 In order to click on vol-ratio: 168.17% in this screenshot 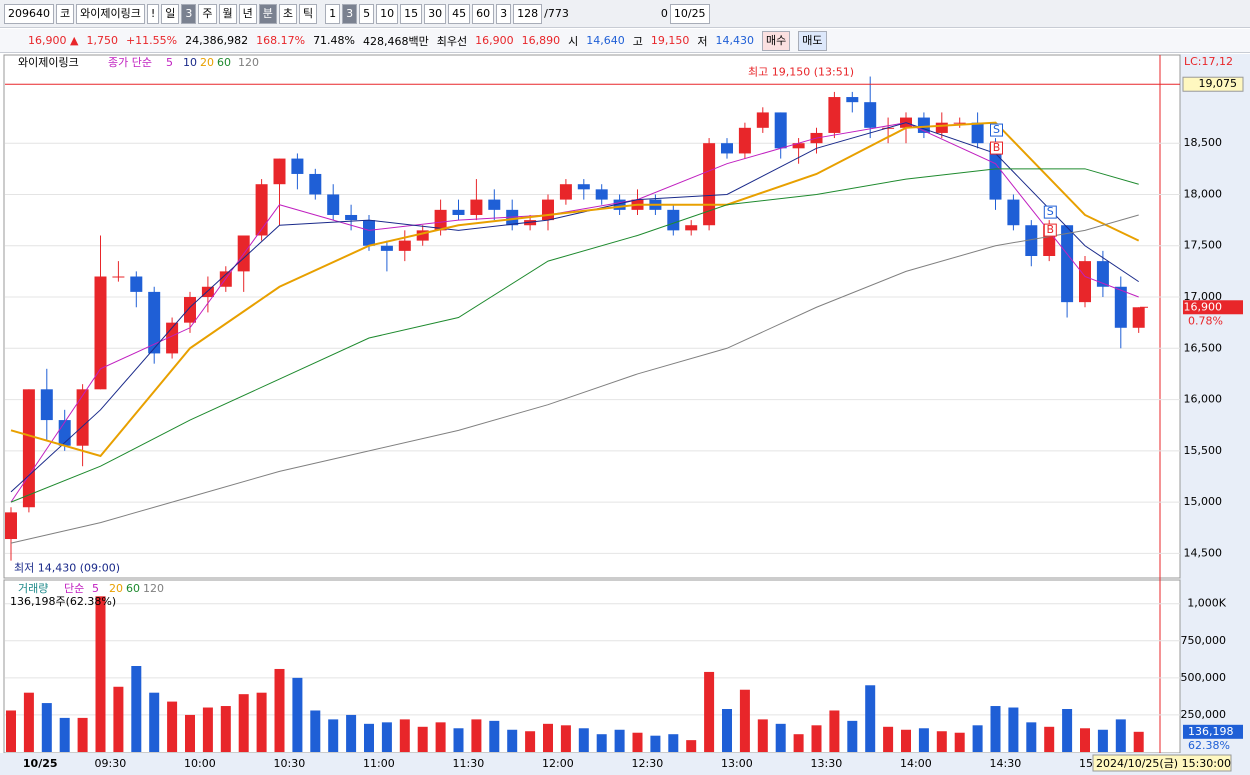, I will do `click(281, 40)`.